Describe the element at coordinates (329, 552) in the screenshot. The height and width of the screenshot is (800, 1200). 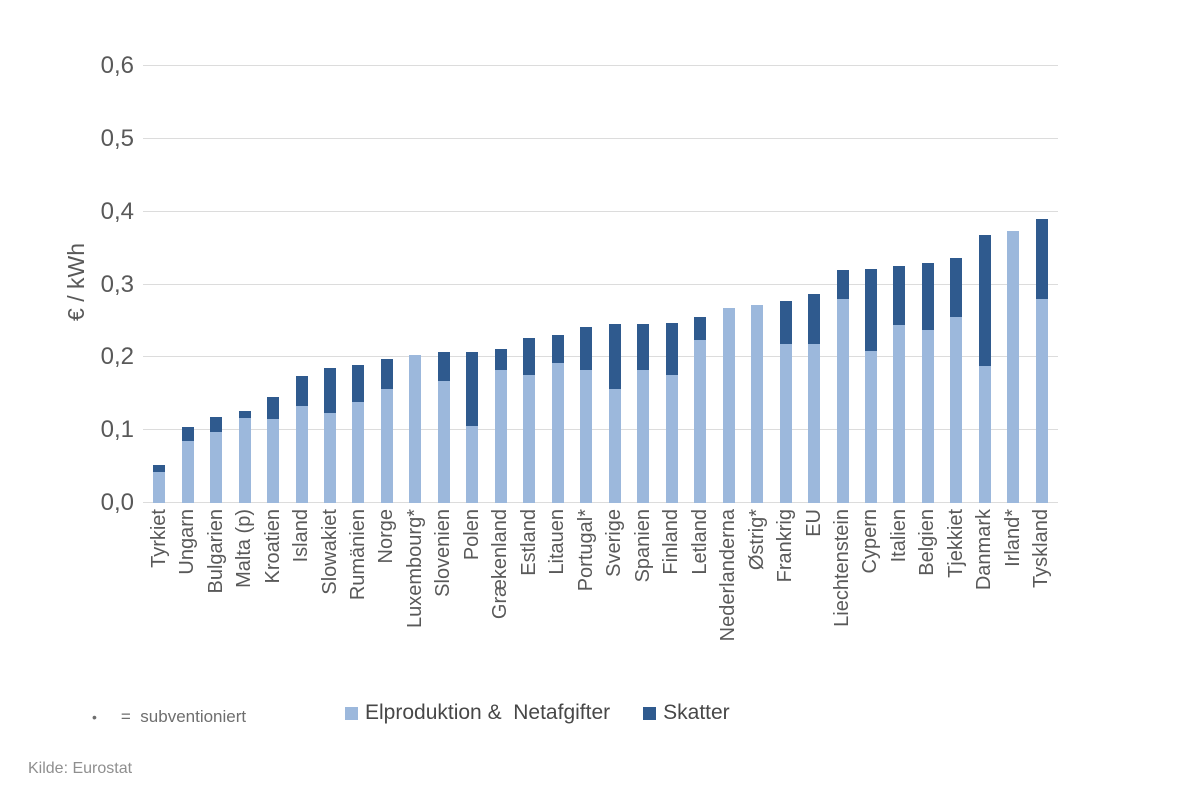
I see `x-axis-label: Slowakiet` at that location.